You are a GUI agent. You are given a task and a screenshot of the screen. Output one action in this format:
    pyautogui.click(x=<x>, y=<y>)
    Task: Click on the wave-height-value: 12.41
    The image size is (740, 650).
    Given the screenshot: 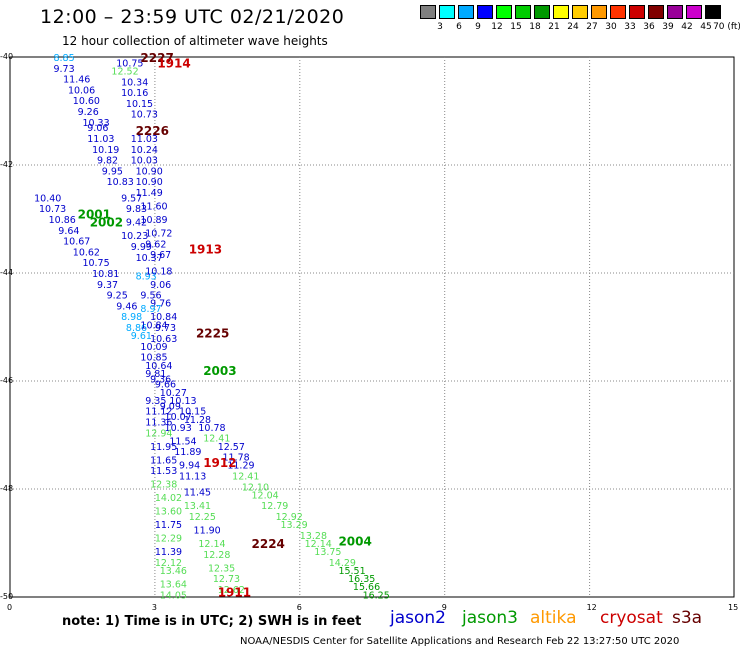 What is the action you would take?
    pyautogui.click(x=216, y=439)
    